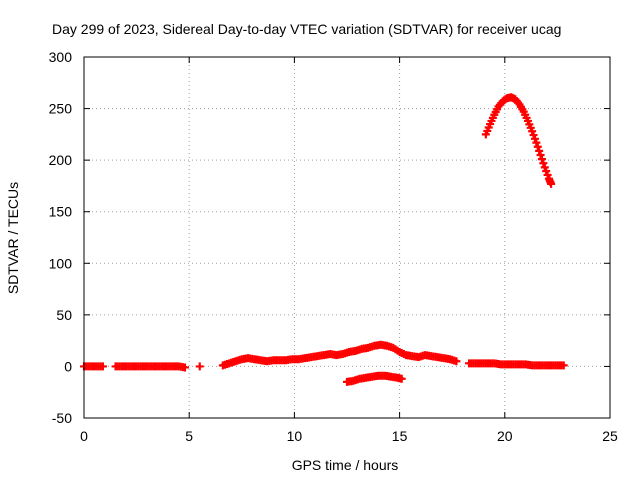 This screenshot has width=640, height=485. I want to click on y-tick-label-200: 200, so click(61, 160).